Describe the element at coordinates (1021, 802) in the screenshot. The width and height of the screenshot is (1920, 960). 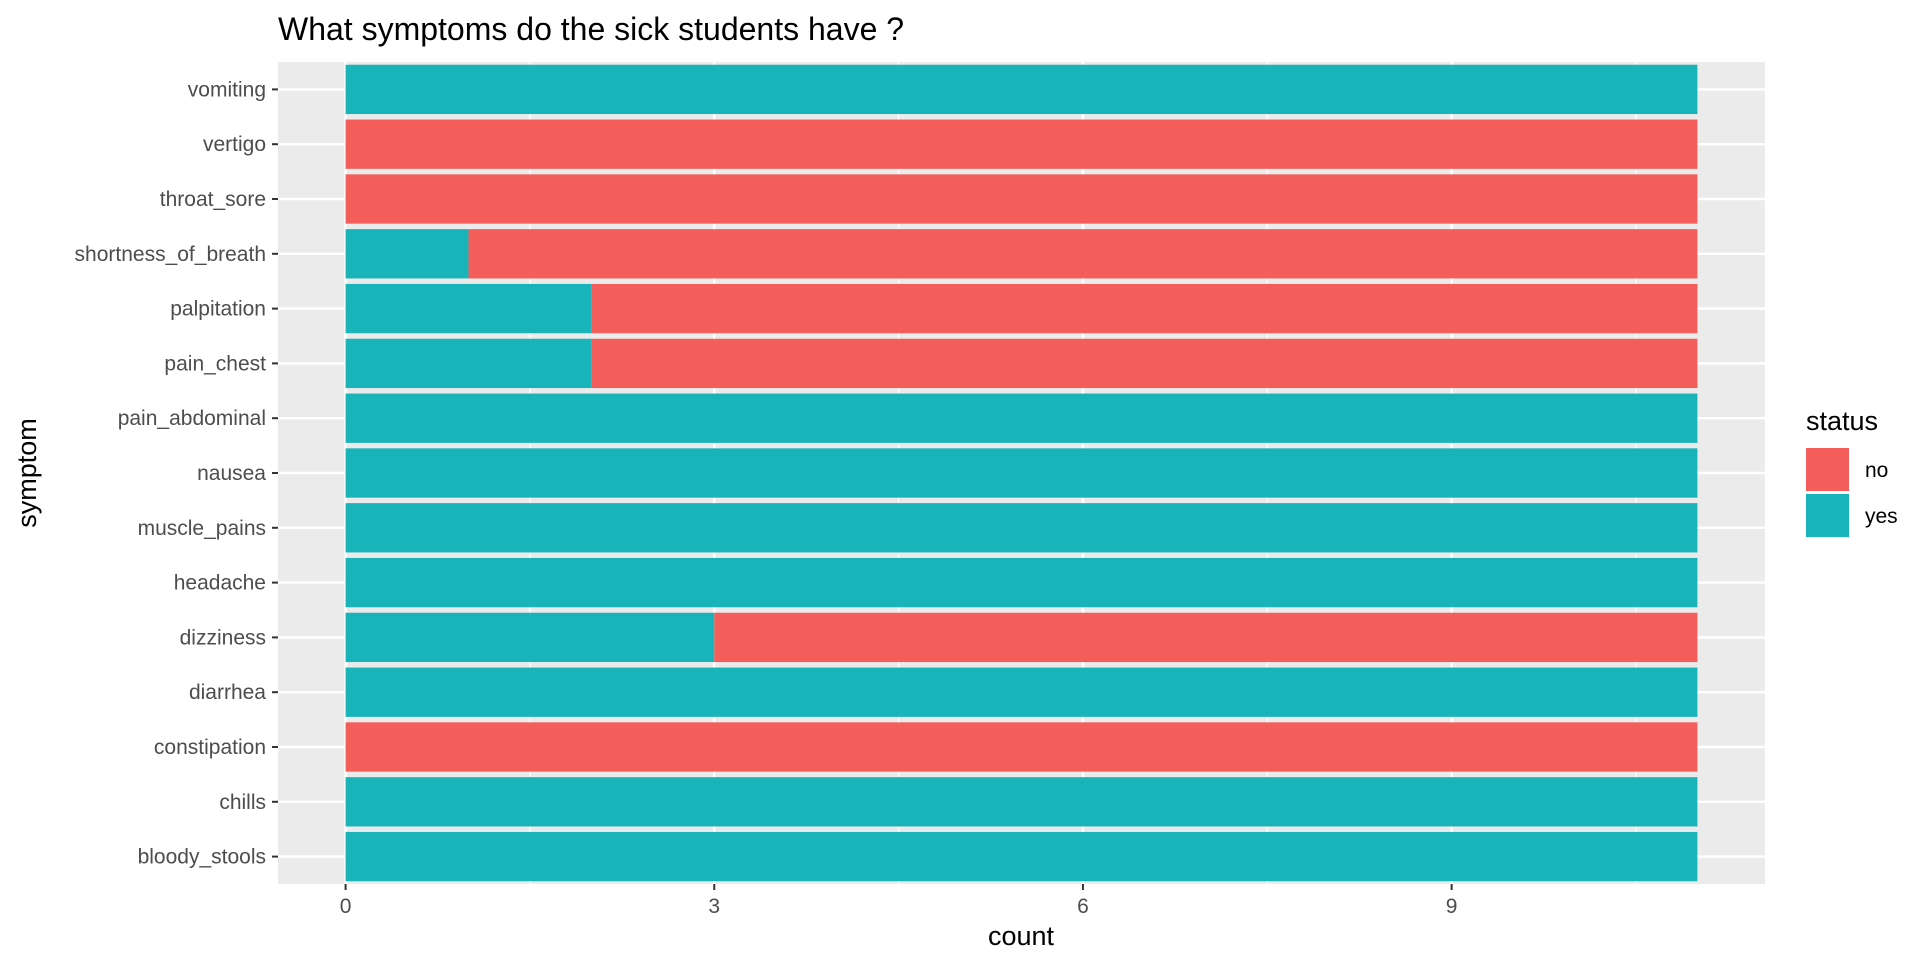
I see `bar-yes-chills` at that location.